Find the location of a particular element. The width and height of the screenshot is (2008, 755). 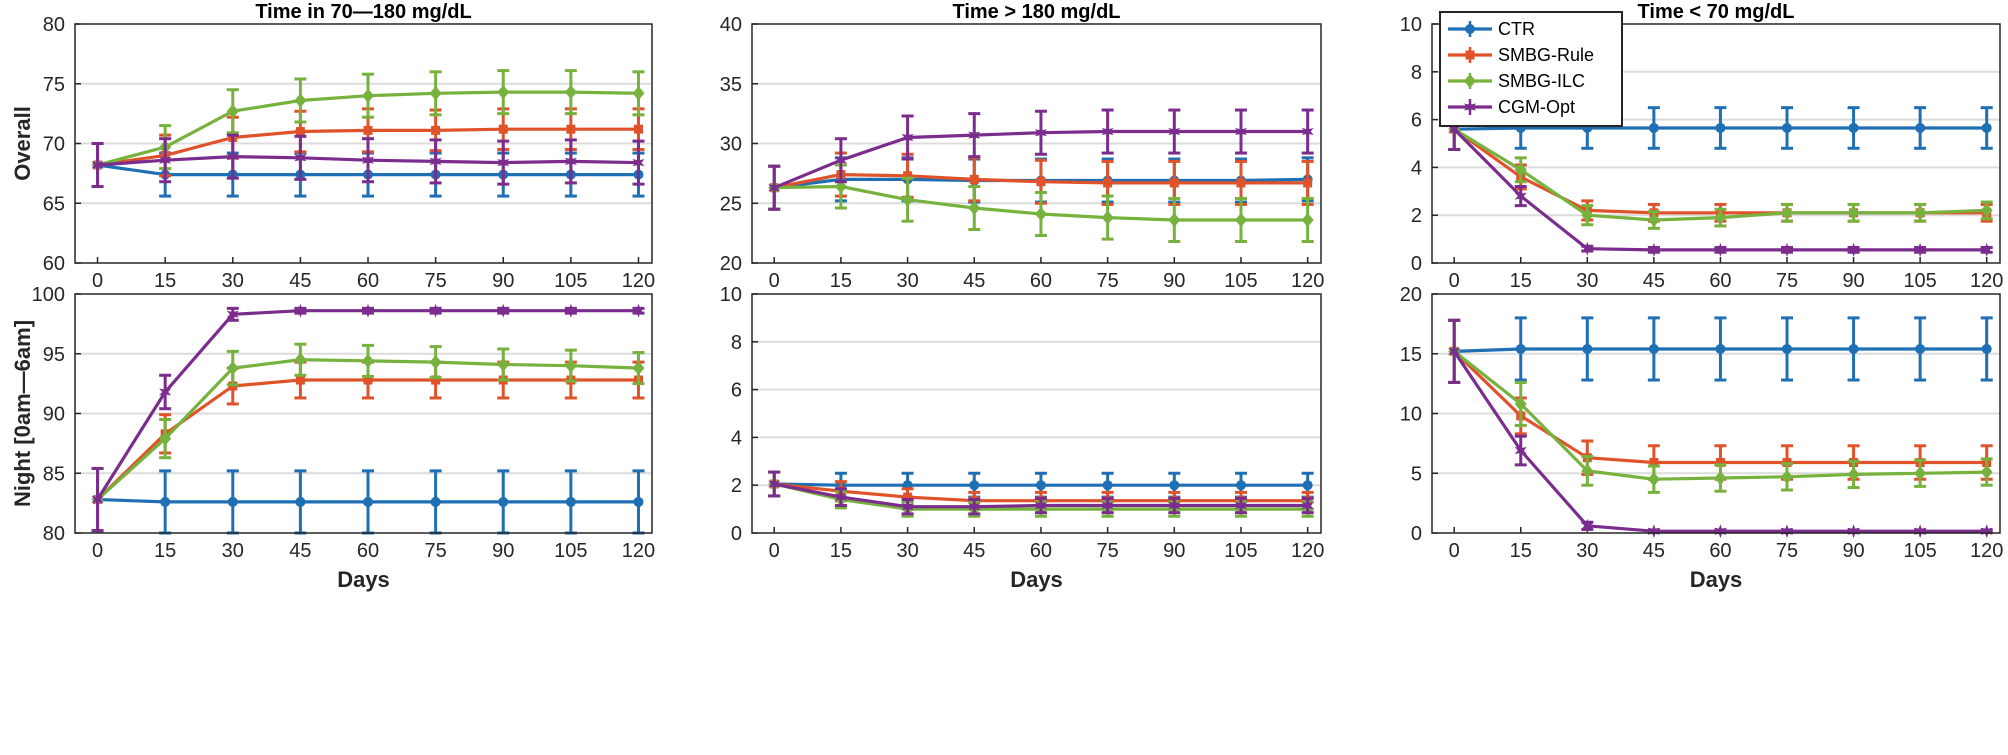

series-ctr is located at coordinates (368, 500).